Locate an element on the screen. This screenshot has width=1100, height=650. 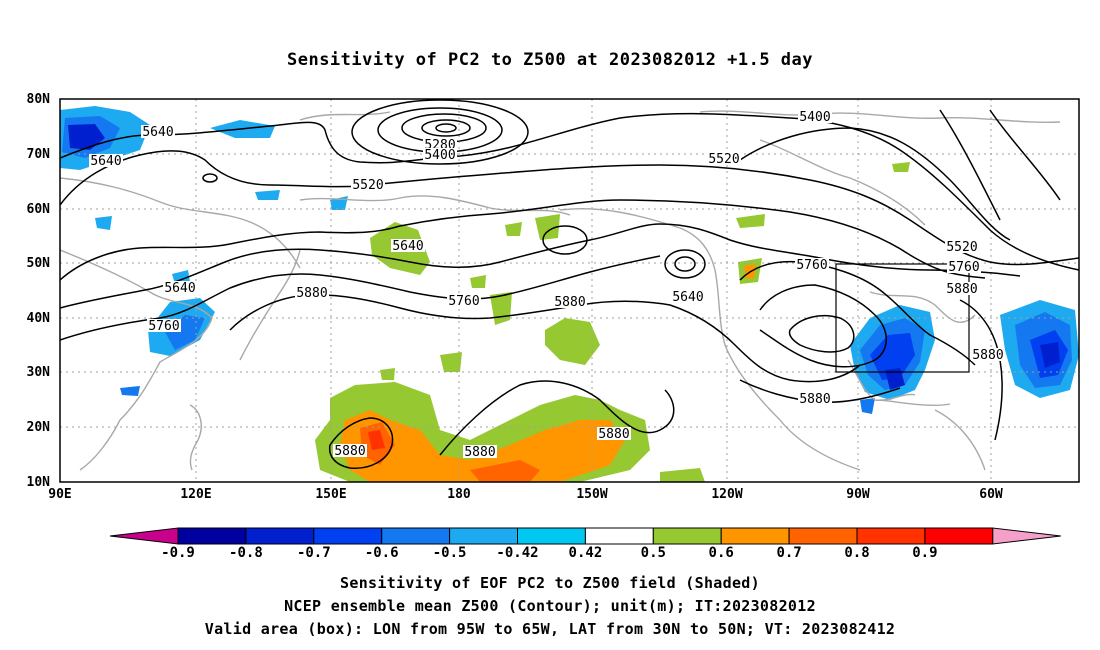
lat-label: 20N is located at coordinates (39, 427).